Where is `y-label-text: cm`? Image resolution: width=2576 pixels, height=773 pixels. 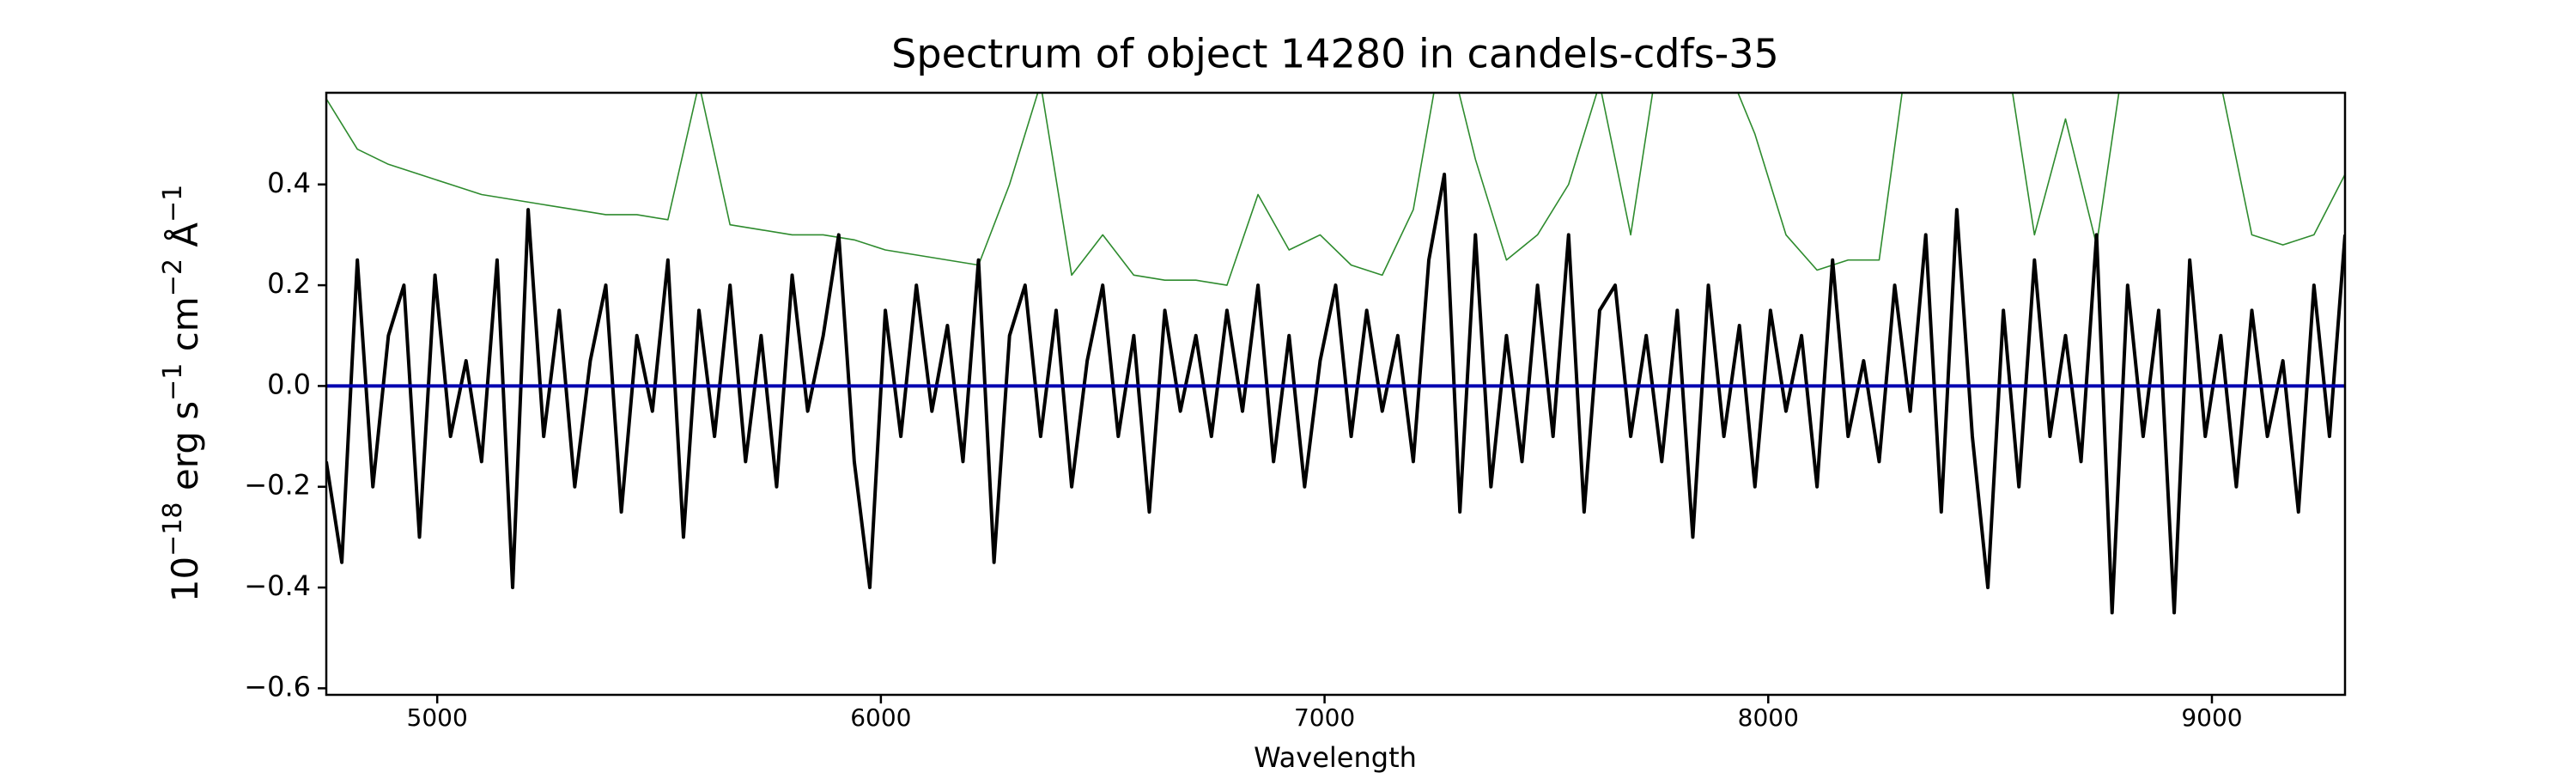 y-label-text: cm is located at coordinates (185, 329).